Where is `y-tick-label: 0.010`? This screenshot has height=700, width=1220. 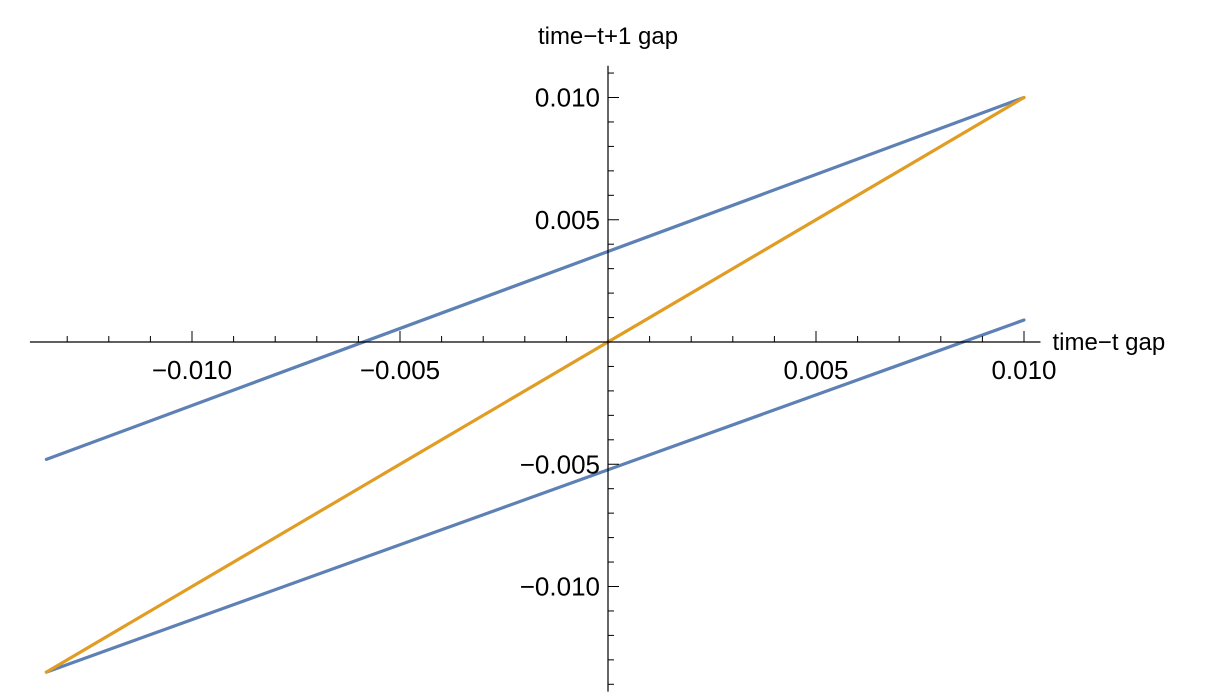
y-tick-label: 0.010 is located at coordinates (567, 98).